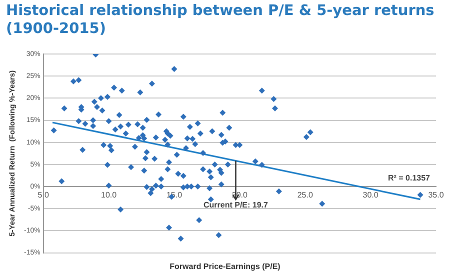  Describe the element at coordinates (436, 195) in the screenshot. I see `x-tick-label: 35.0` at that location.